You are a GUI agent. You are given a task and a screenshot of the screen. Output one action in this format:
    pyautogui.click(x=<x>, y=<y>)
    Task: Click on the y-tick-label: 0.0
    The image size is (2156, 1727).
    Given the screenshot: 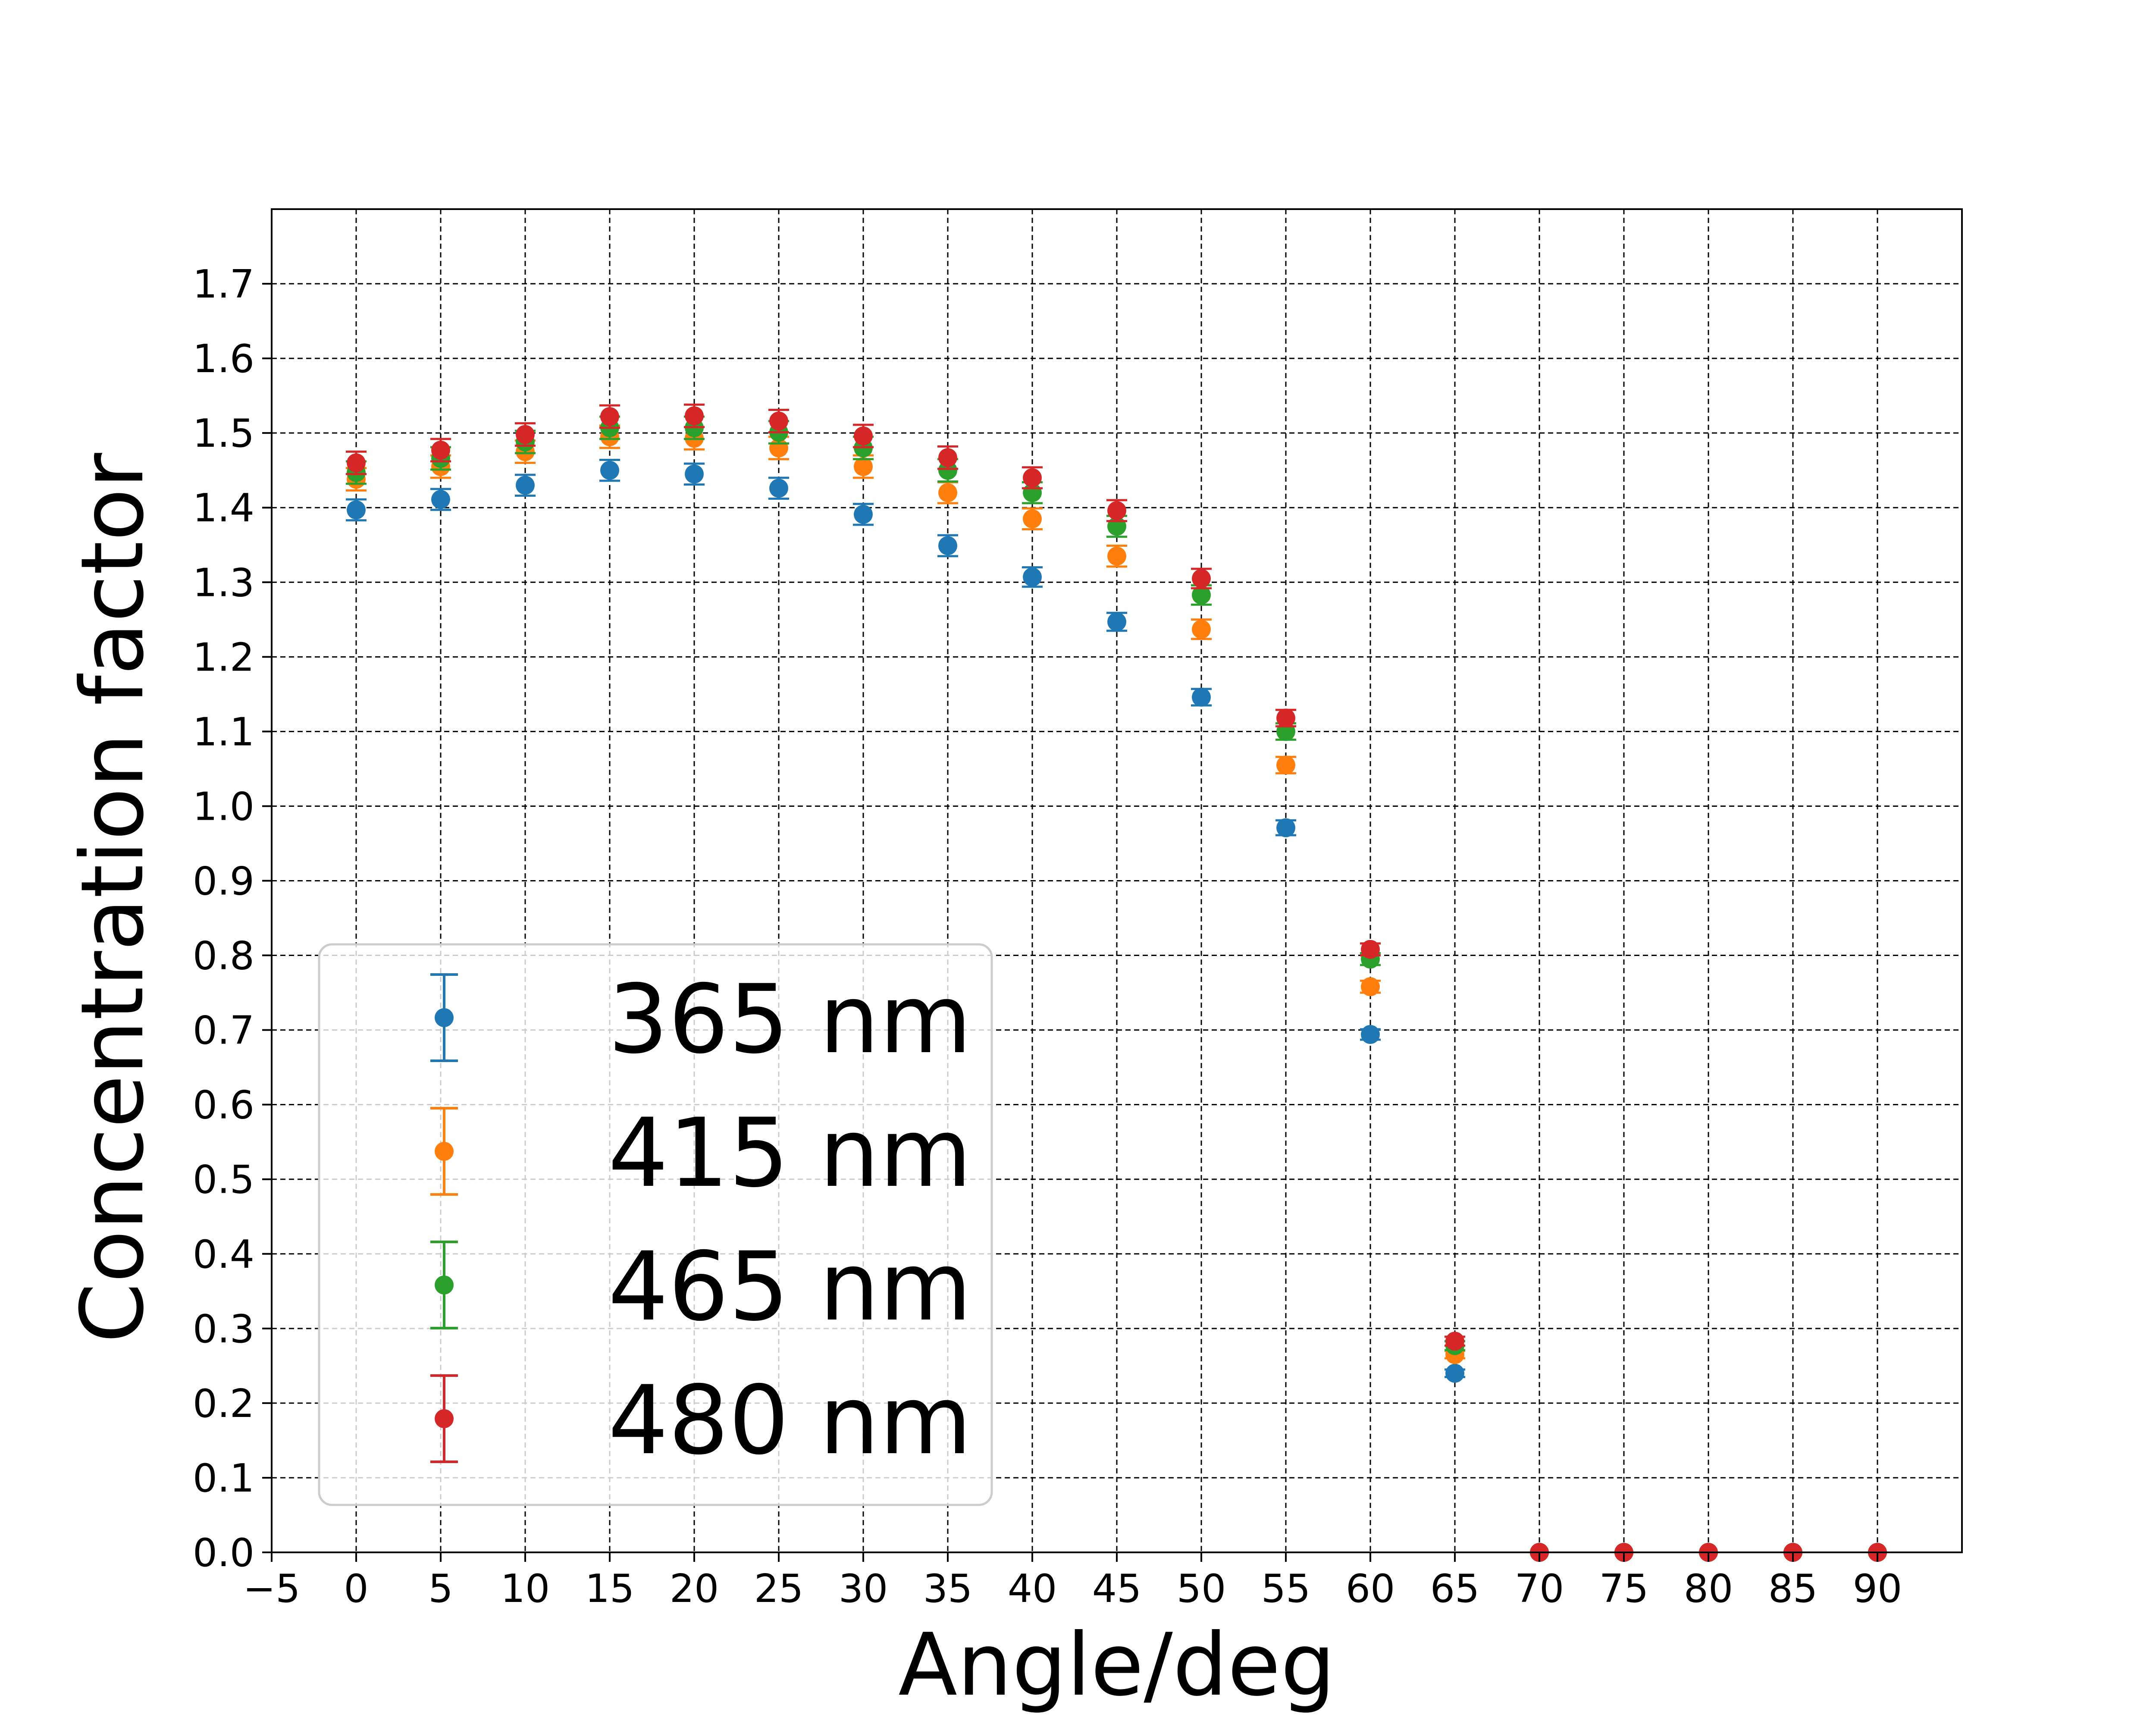 What is the action you would take?
    pyautogui.click(x=224, y=1553)
    